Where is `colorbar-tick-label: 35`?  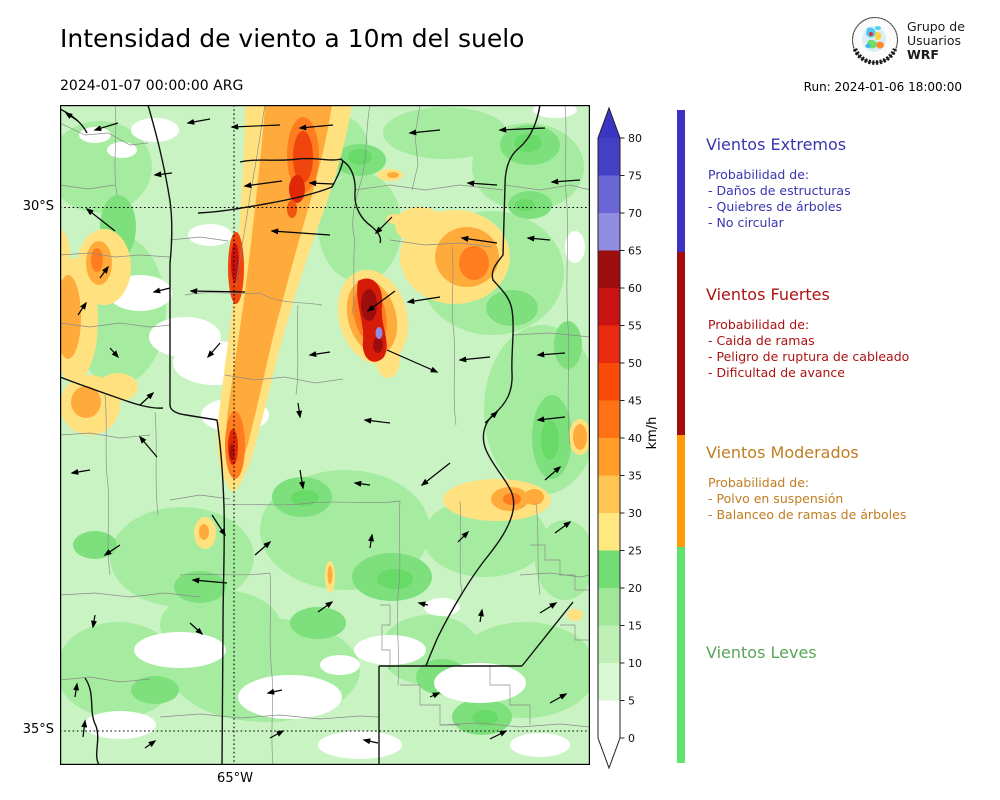
colorbar-tick-label: 35 is located at coordinates (635, 476).